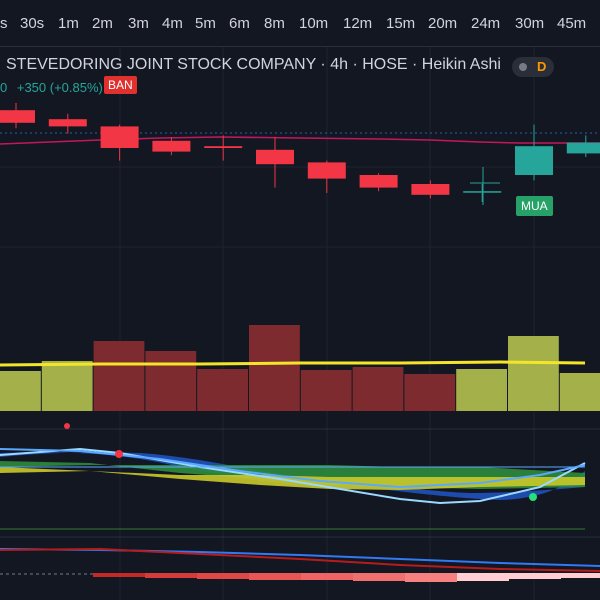  What do you see at coordinates (239, 23) in the screenshot?
I see `interval-6m: 6m` at bounding box center [239, 23].